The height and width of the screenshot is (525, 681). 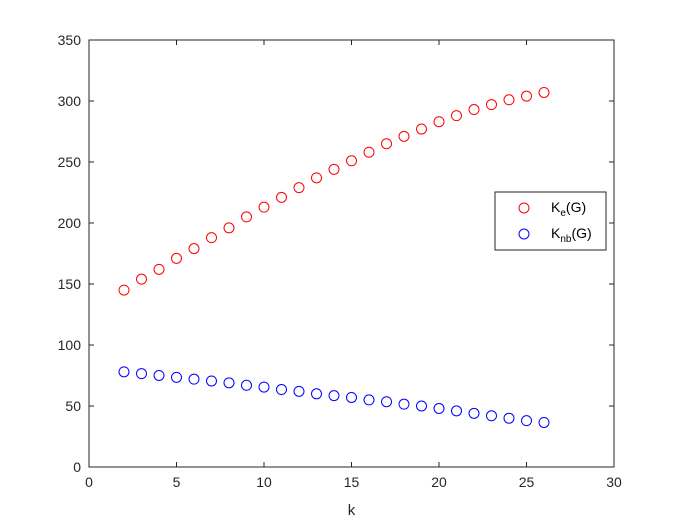 What do you see at coordinates (70, 101) in the screenshot?
I see `y-tick-label: 300` at bounding box center [70, 101].